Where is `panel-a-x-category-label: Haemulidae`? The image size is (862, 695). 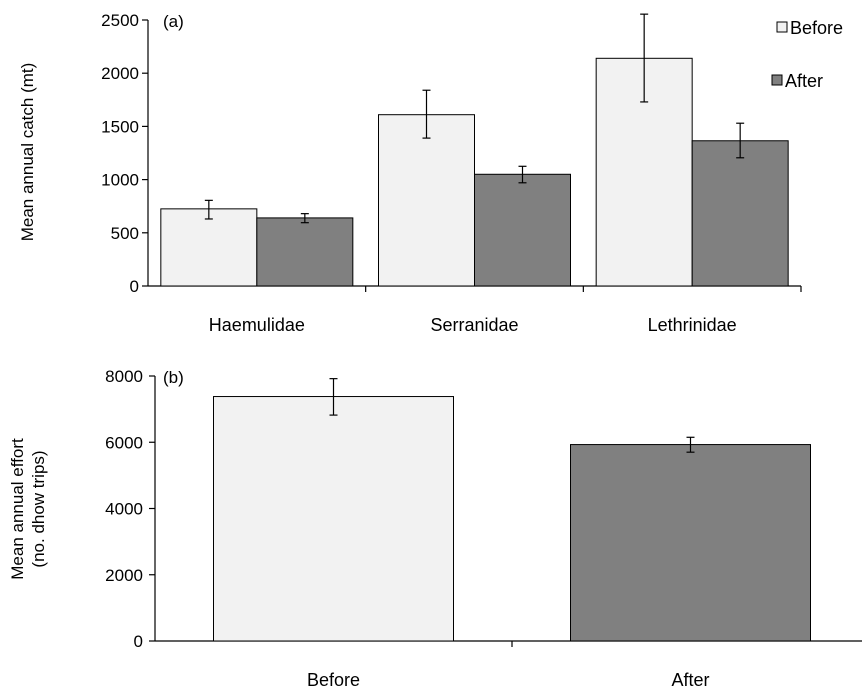
panel-a-x-category-label: Haemulidae is located at coordinates (257, 325).